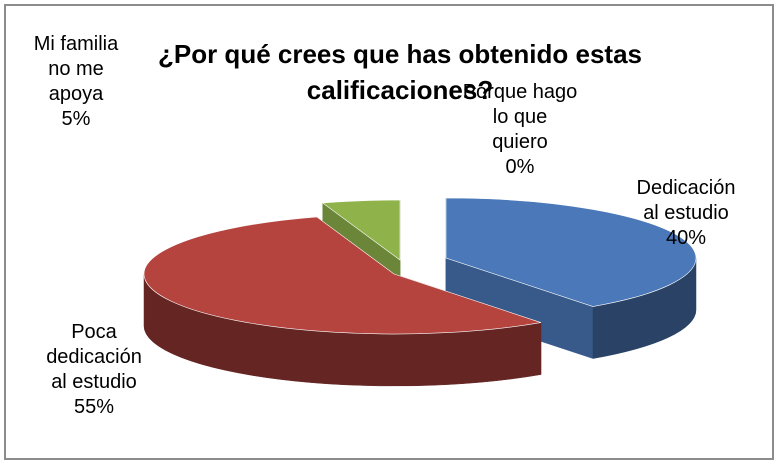 This screenshot has width=782, height=468. I want to click on slice-label-line: 40%, so click(686, 238).